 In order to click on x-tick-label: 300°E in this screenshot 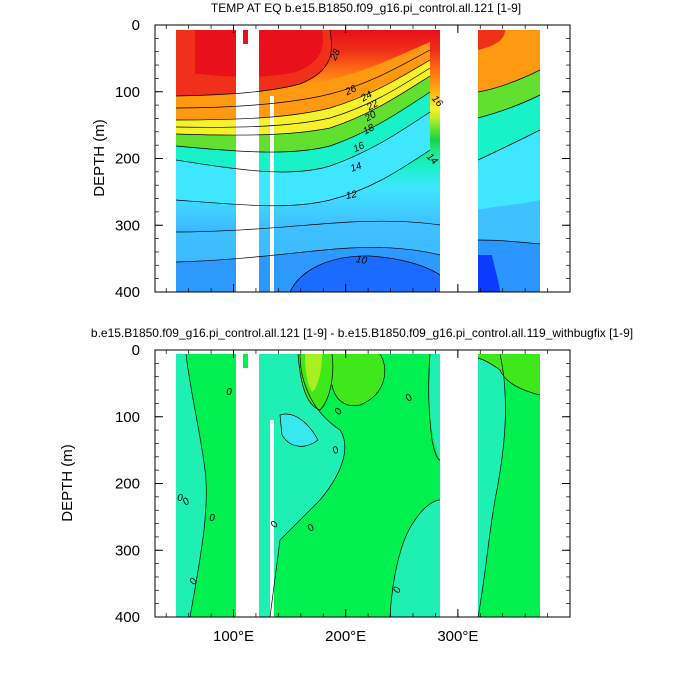, I will do `click(457, 636)`.